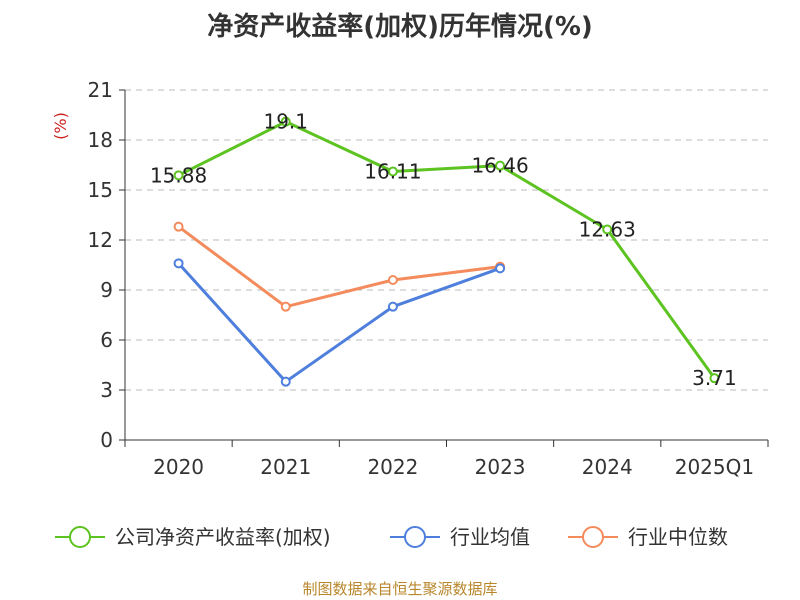 This screenshot has width=800, height=600. Describe the element at coordinates (100, 140) in the screenshot. I see `y-tick-label: 18` at that location.